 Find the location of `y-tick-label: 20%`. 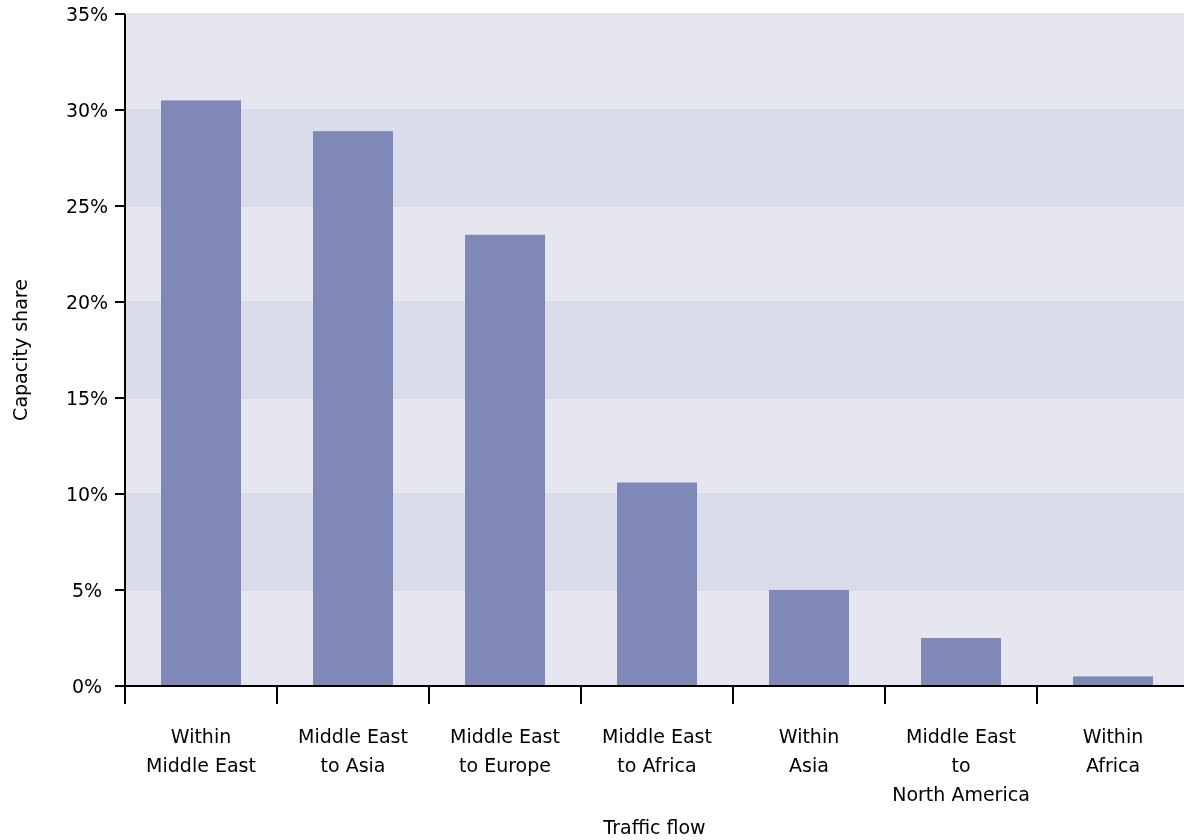

y-tick-label: 20% is located at coordinates (87, 301).